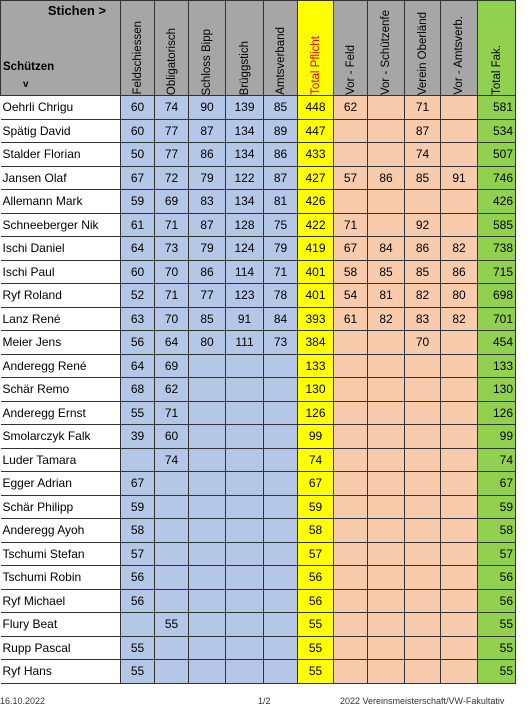 The height and width of the screenshot is (709, 532). I want to click on table-row: Spätig David 60 77 87 134 89 447 87 534, so click(258, 130).